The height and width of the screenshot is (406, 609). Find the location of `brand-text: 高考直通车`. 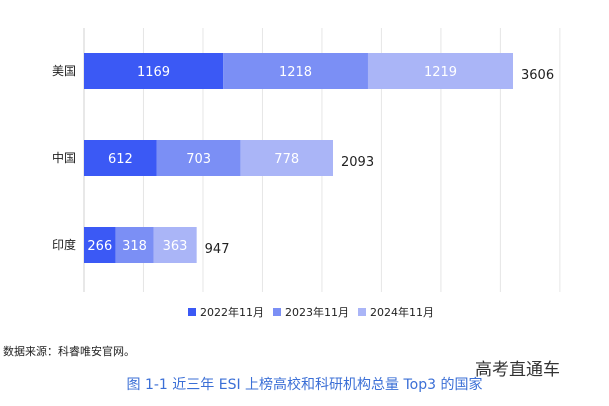

brand-text: 高考直通车 is located at coordinates (517, 370).